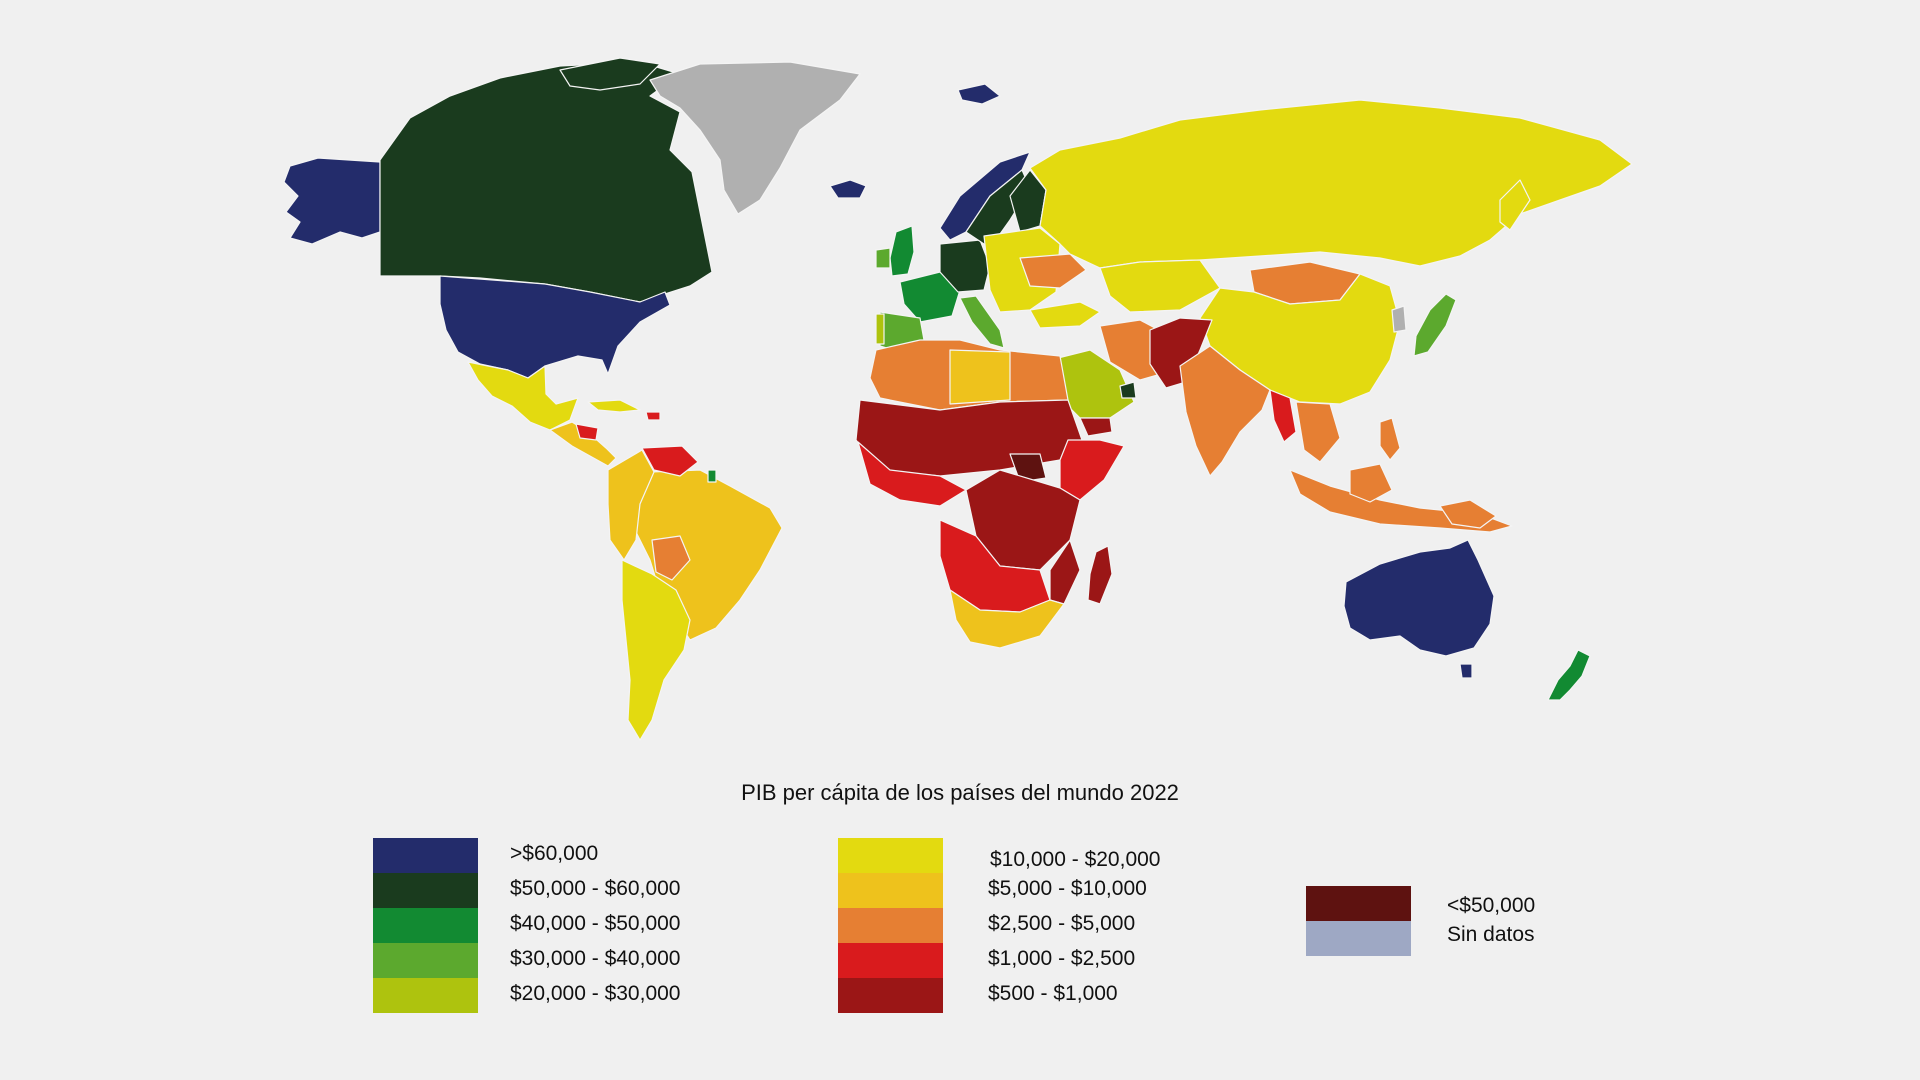  What do you see at coordinates (848, 189) in the screenshot?
I see `region-iceland` at bounding box center [848, 189].